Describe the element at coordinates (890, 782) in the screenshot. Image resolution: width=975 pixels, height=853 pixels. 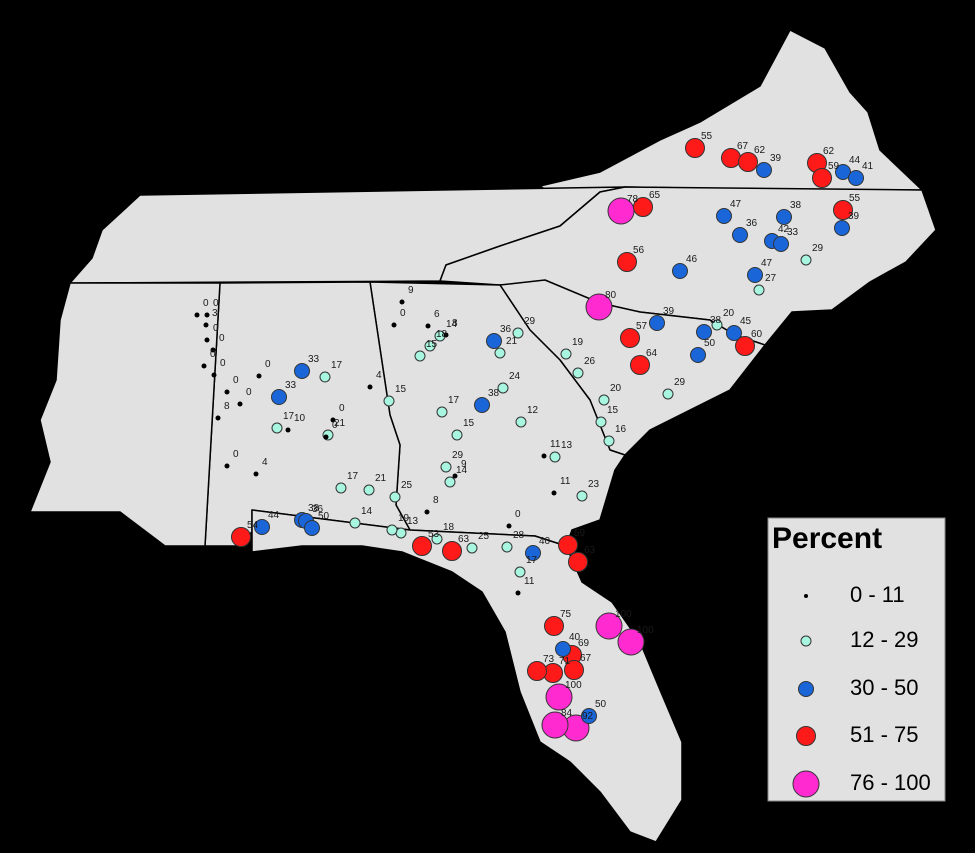
I see `legend-label: 76 - 100` at that location.